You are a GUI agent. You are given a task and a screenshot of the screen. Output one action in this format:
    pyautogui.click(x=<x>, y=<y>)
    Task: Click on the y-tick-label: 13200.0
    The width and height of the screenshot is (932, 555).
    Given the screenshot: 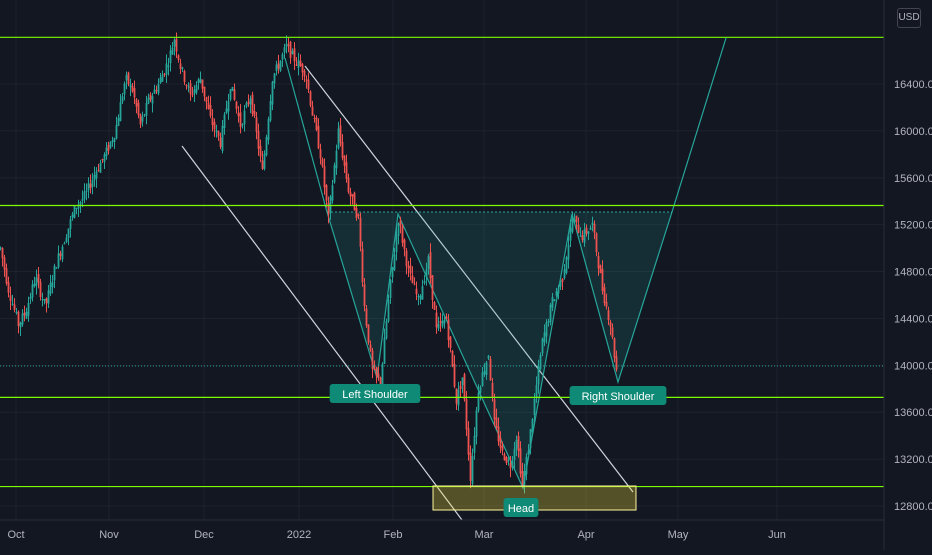 What is the action you would take?
    pyautogui.click(x=913, y=460)
    